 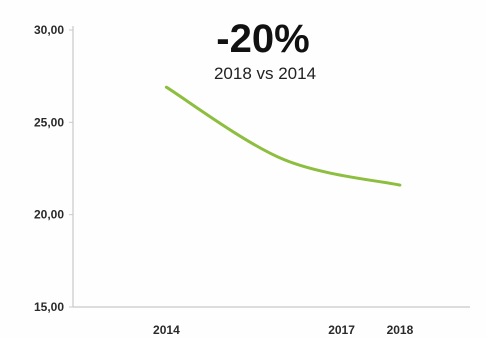 What do you see at coordinates (49, 307) in the screenshot?
I see `y-tick-label: 15,00` at bounding box center [49, 307].